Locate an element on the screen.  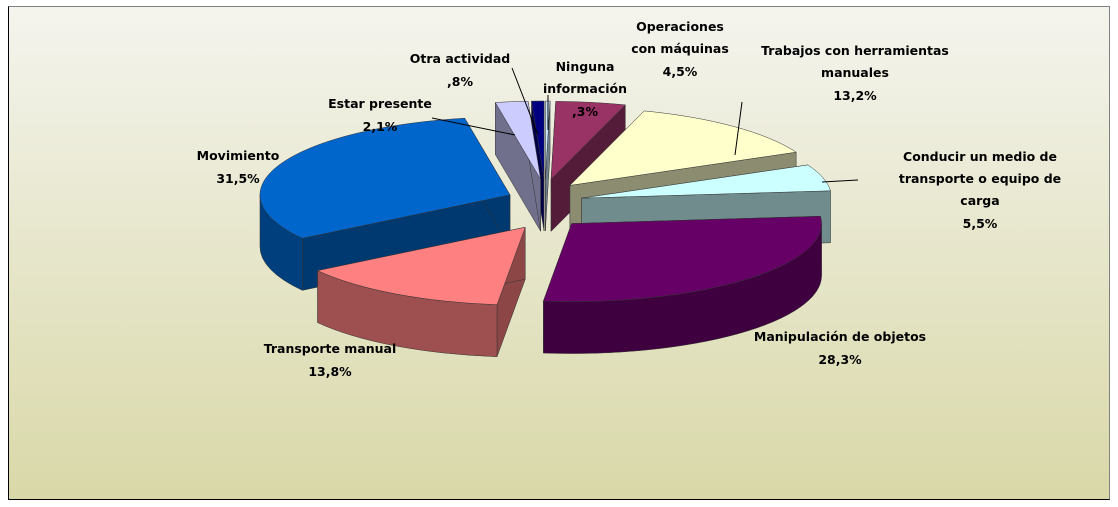
slice-label: Otra actividad ,8% is located at coordinates (460, 71).